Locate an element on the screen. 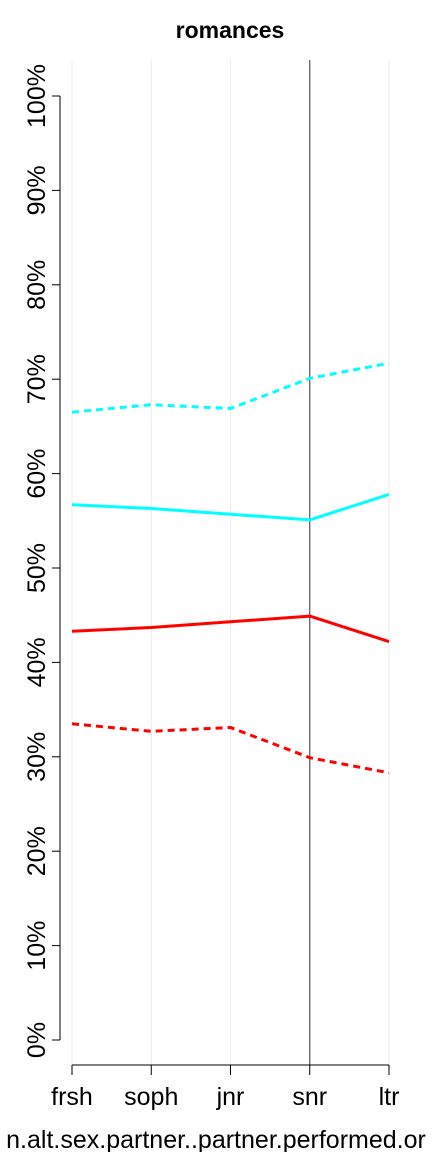 This screenshot has height=1157, width=432. x-tick-label: snr is located at coordinates (309, 1097).